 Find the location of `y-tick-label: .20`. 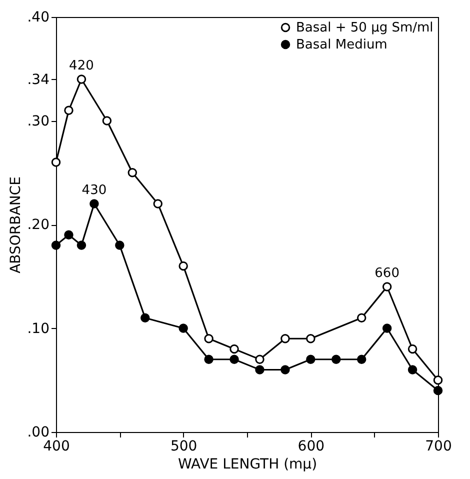

y-tick-label: .20 is located at coordinates (38, 225).